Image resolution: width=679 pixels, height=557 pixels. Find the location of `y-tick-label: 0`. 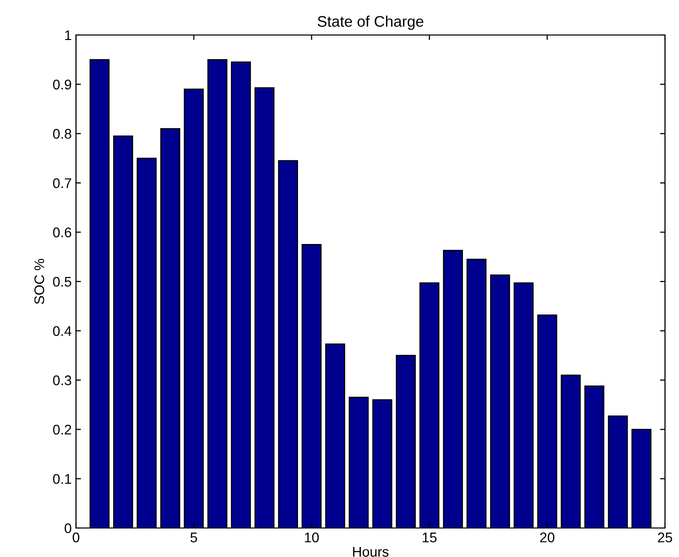

y-tick-label: 0 is located at coordinates (68, 528).